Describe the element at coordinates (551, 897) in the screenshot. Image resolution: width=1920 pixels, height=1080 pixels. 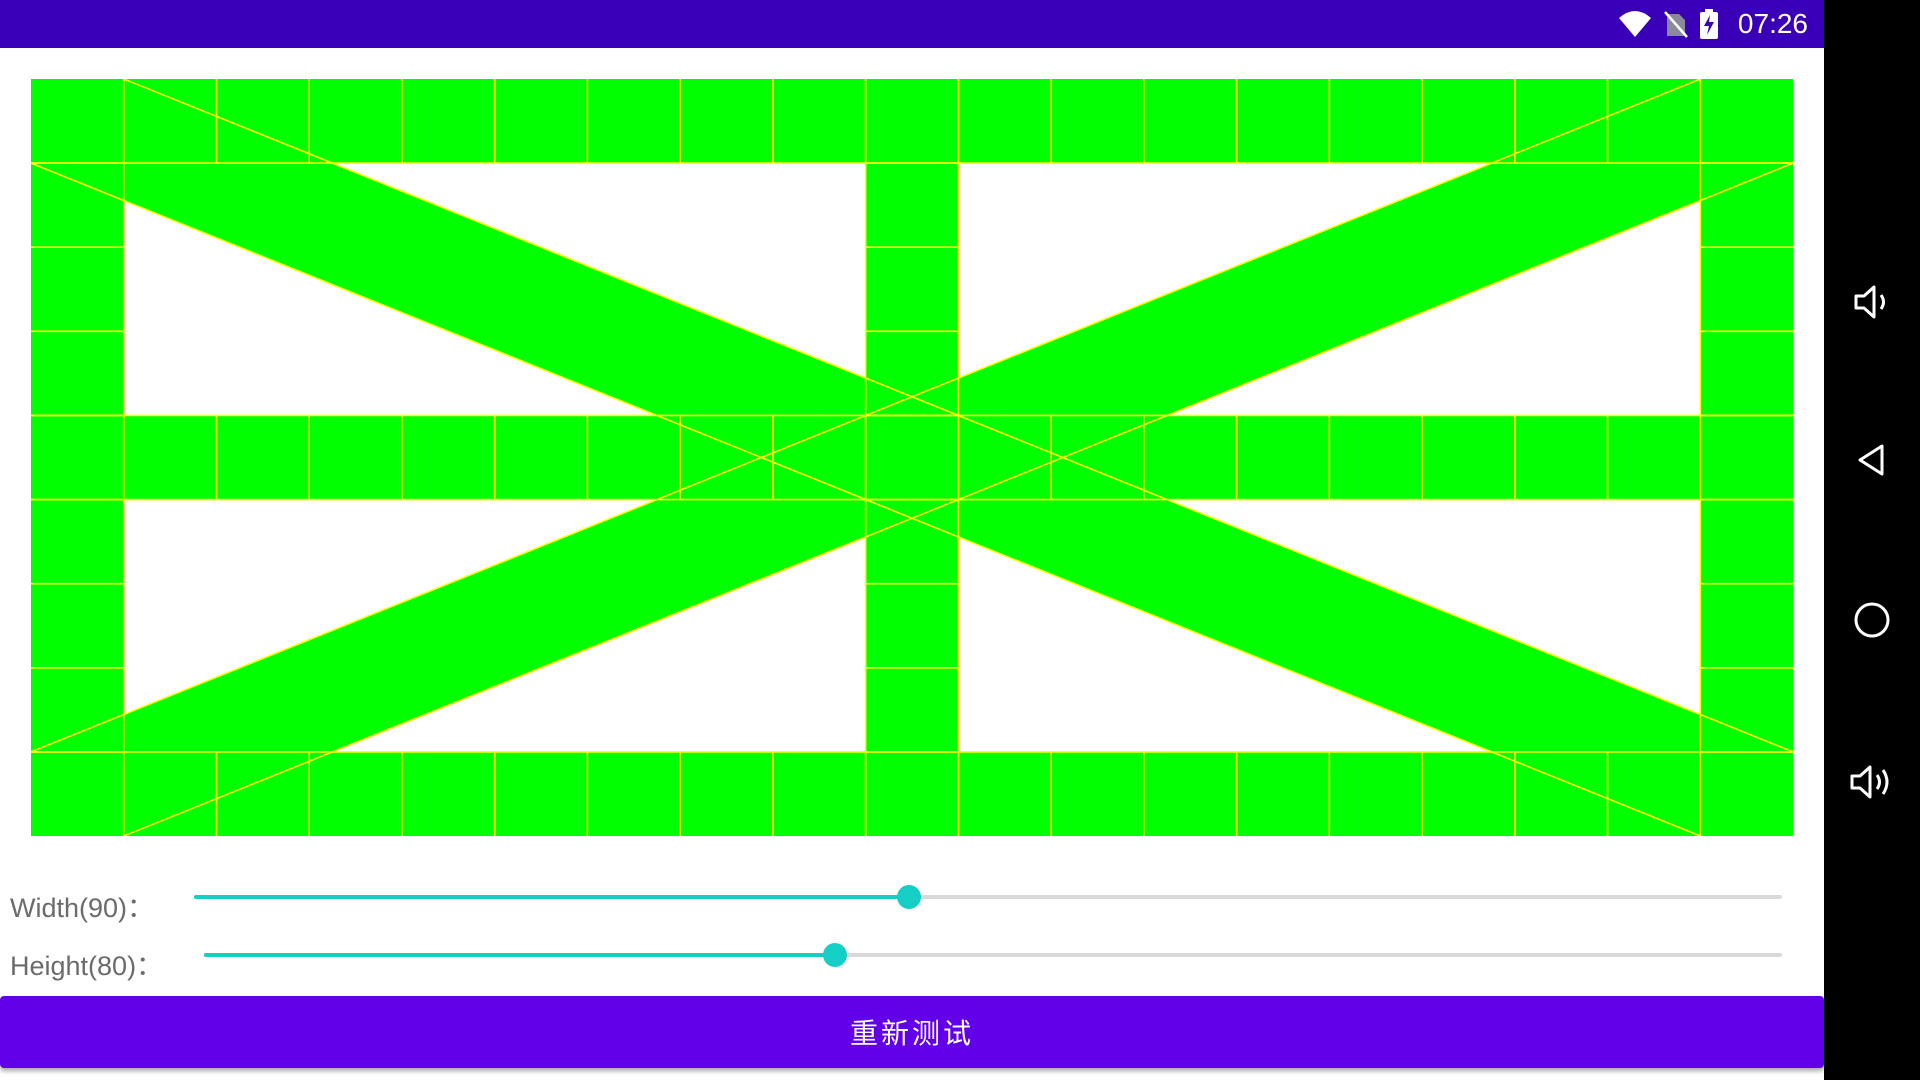
I see `width-slider-fill` at that location.